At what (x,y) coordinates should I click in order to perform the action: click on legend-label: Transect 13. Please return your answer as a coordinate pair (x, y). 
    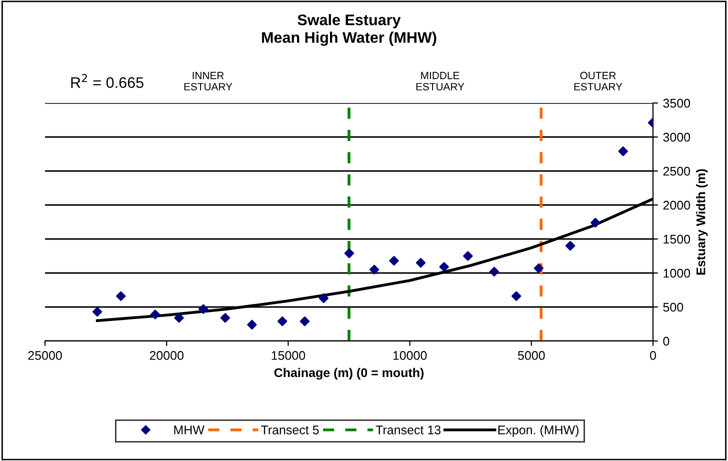
    Looking at the image, I should click on (408, 430).